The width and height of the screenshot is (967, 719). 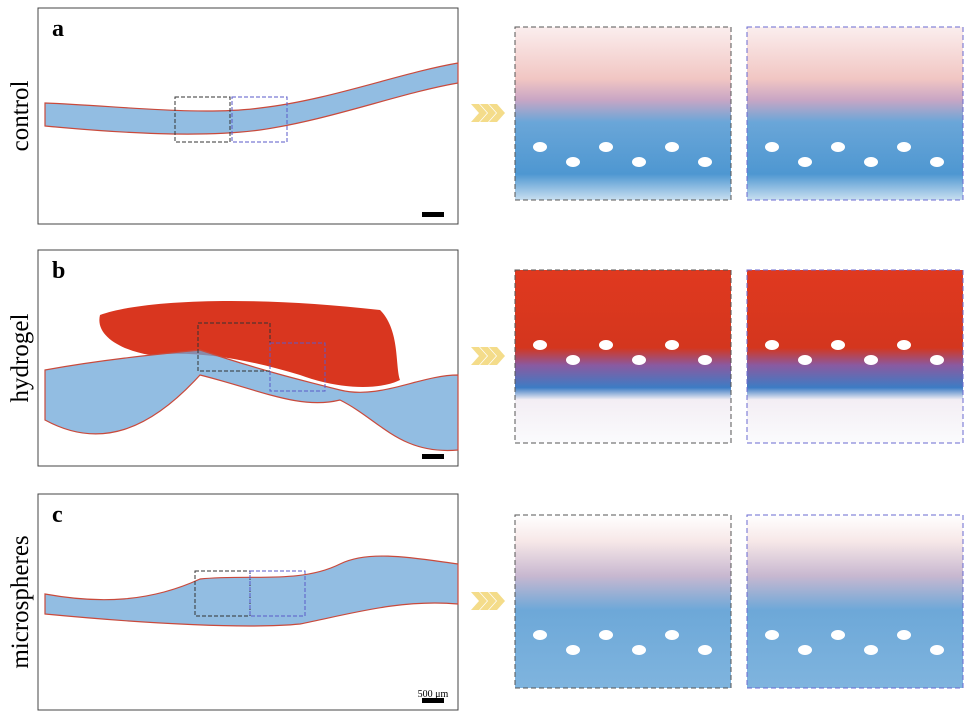 What do you see at coordinates (20, 601) in the screenshot?
I see `row-label: microspheres` at bounding box center [20, 601].